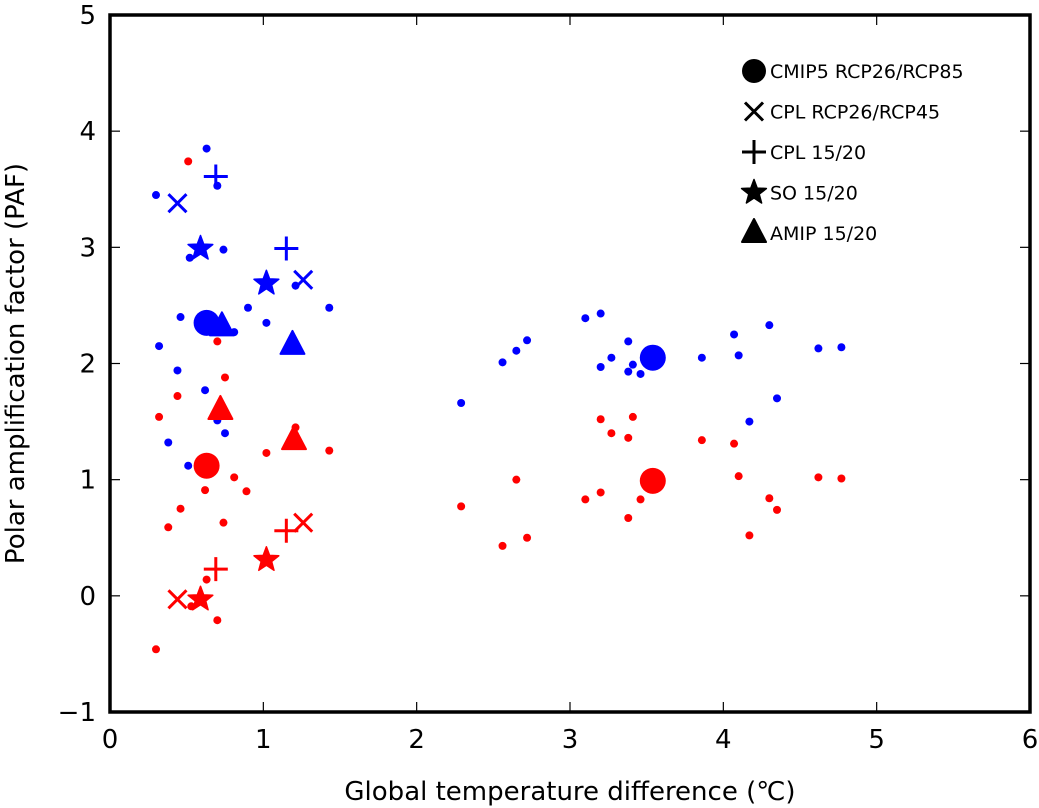 The image size is (1039, 808). Describe the element at coordinates (754, 152) in the screenshot. I see `legend-marker-plus-icon` at that location.